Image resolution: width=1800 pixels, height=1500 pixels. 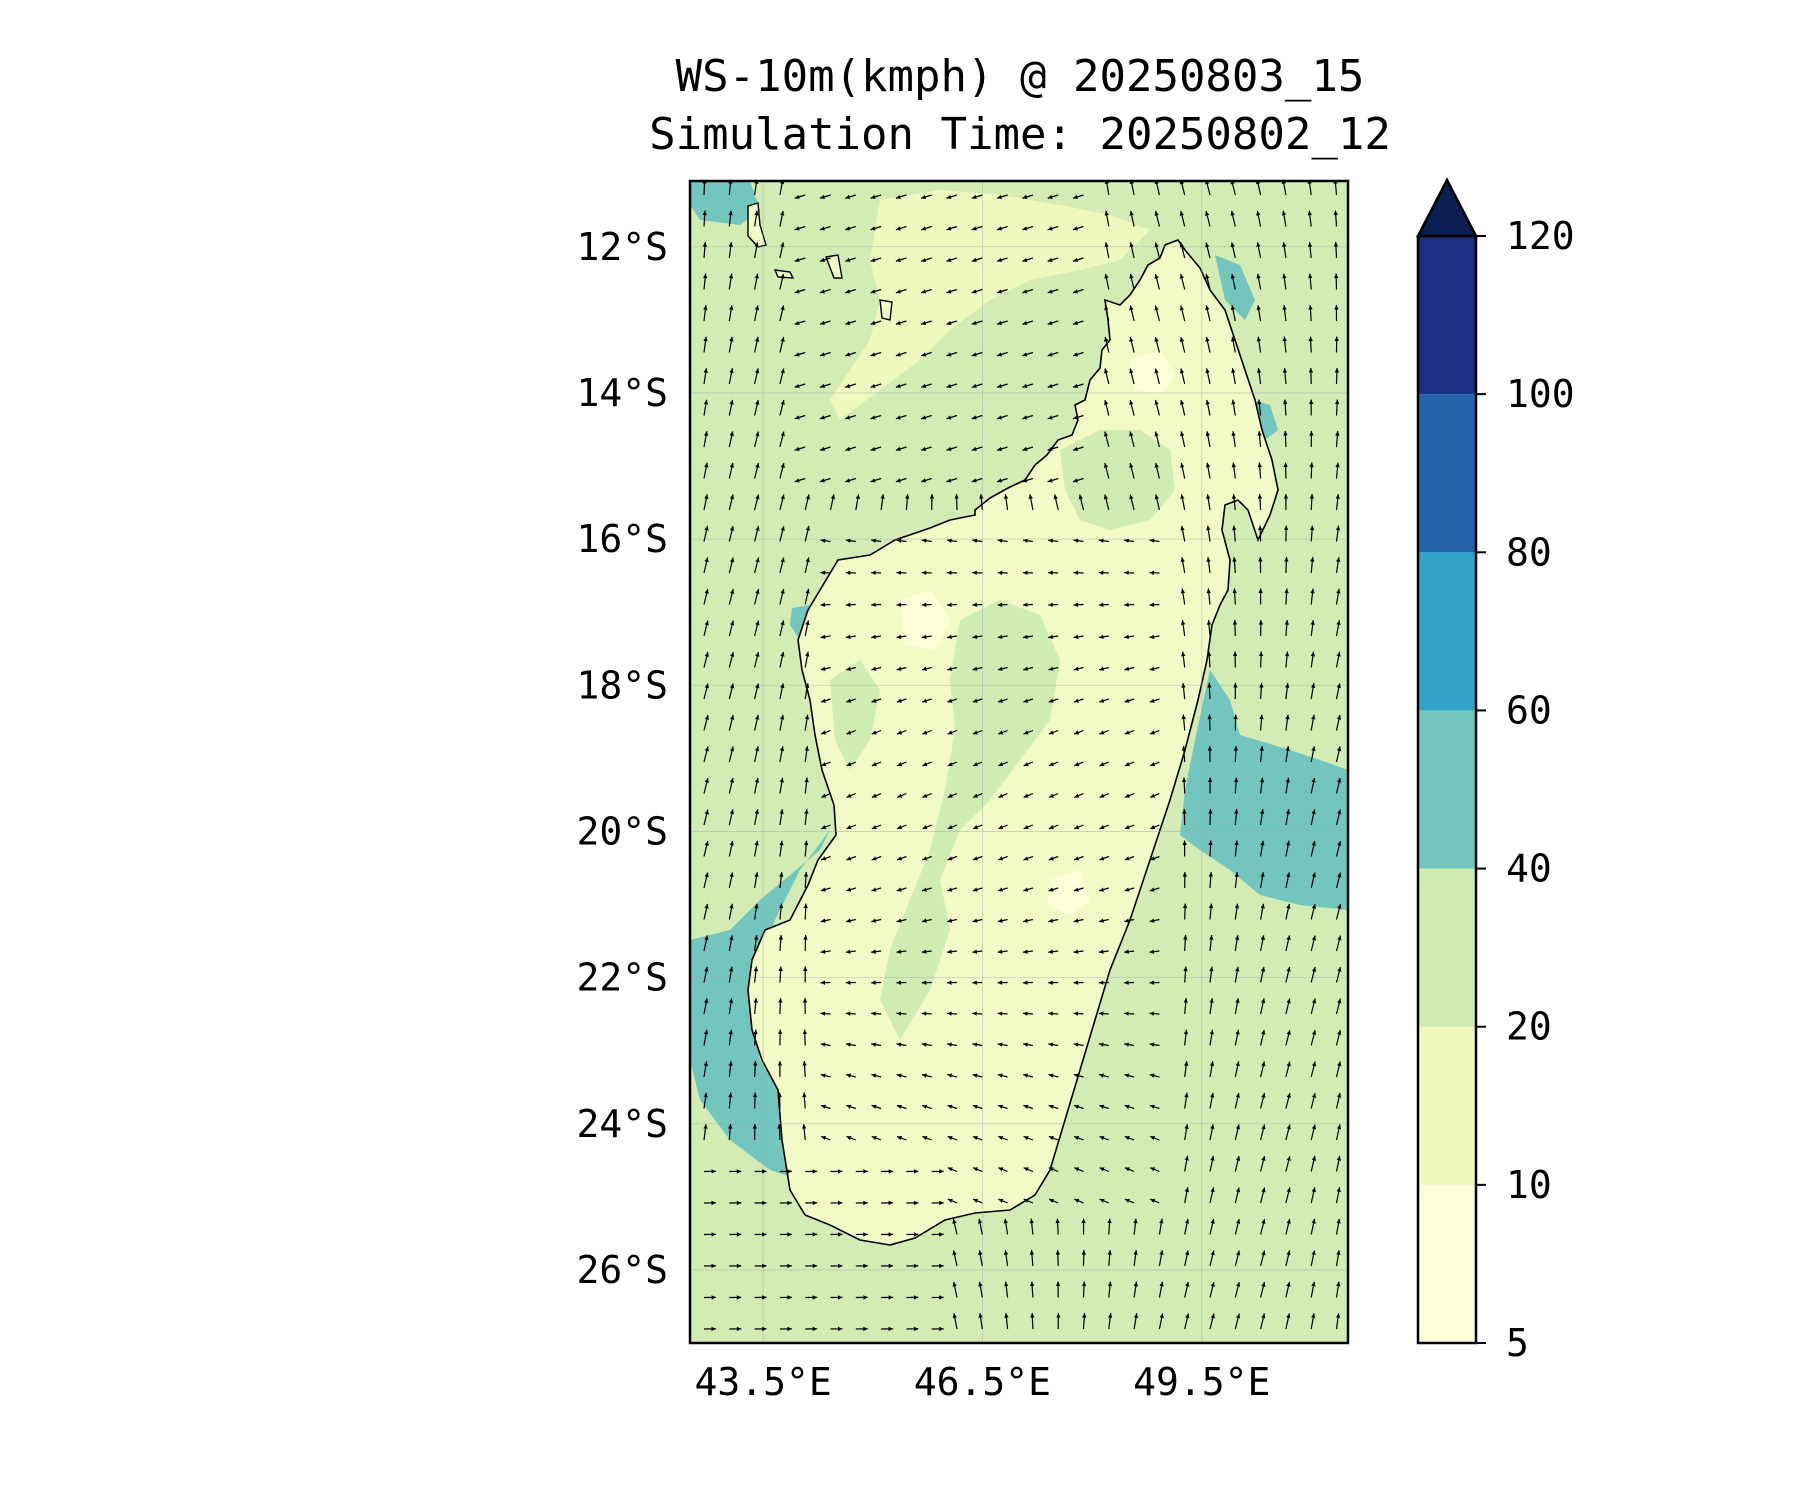 I want to click on calm-spot-north, so click(x=1152, y=372).